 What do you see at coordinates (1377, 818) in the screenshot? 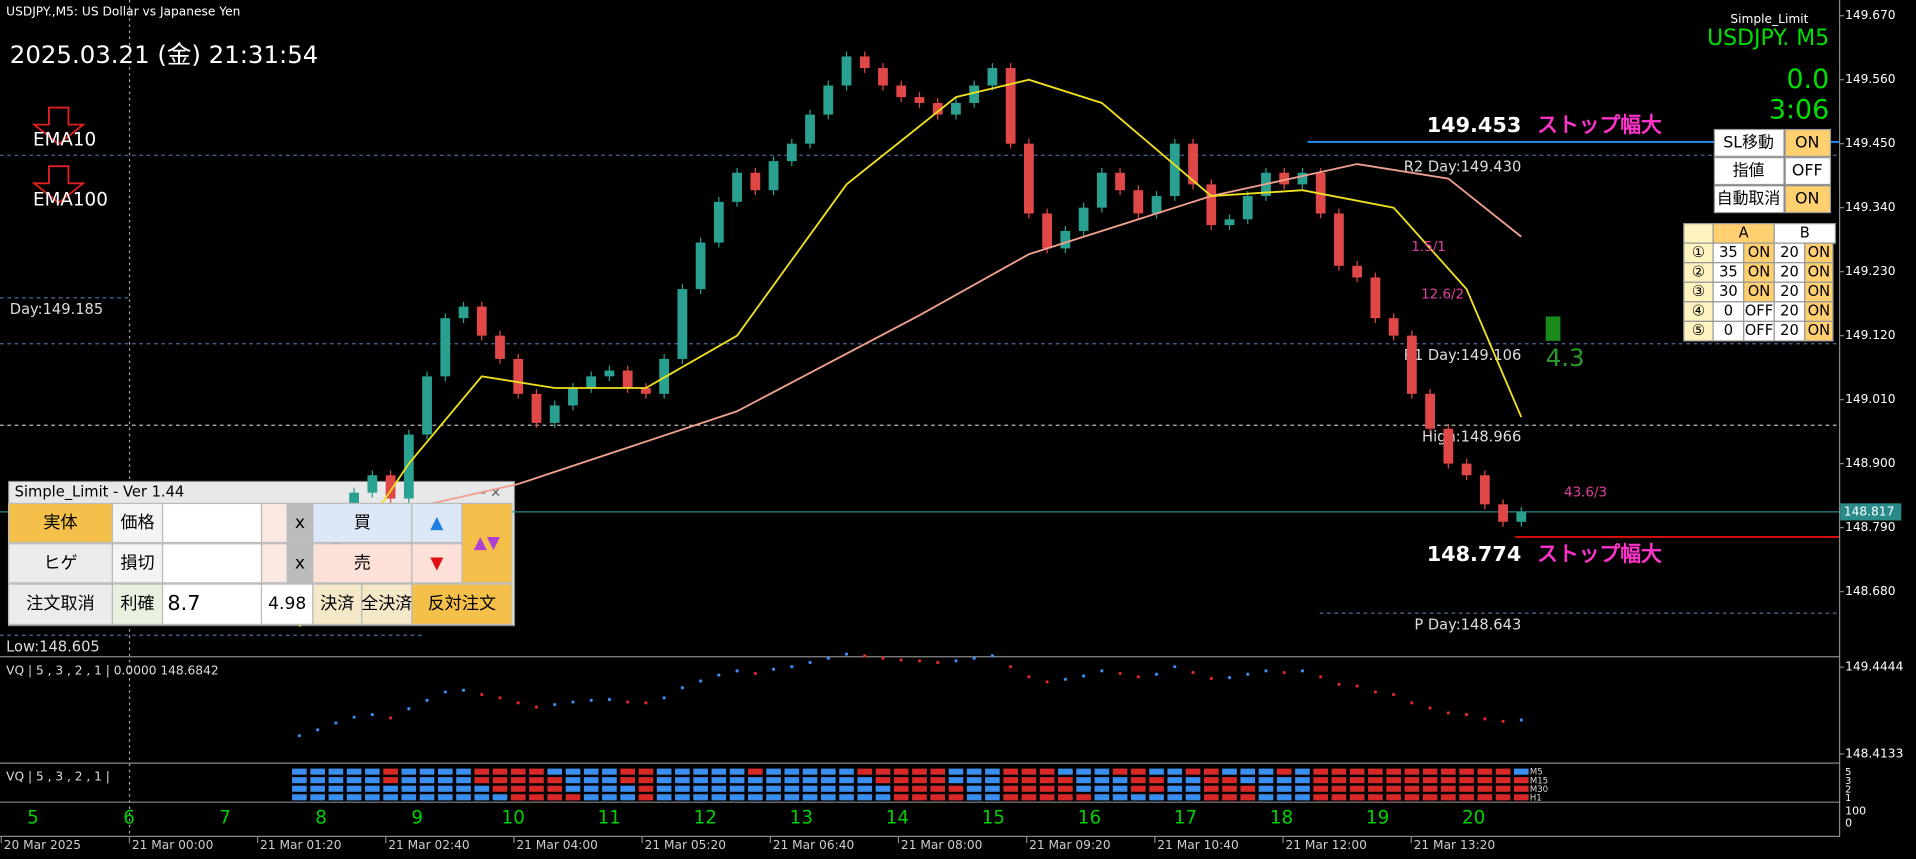
I see `day-number: 19` at bounding box center [1377, 818].